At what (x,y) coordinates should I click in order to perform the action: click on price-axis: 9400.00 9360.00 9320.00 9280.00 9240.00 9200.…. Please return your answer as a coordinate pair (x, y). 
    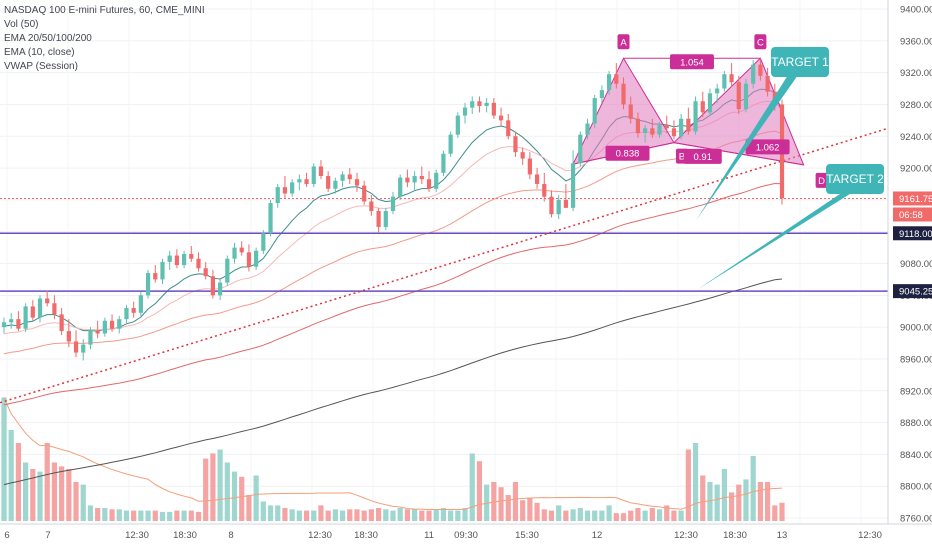
    Looking at the image, I should click on (909, 262).